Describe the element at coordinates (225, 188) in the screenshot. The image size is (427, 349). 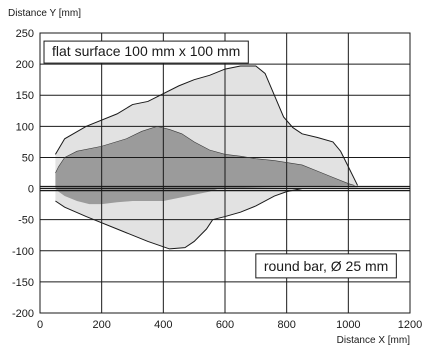
I see `zero-axis-band` at that location.